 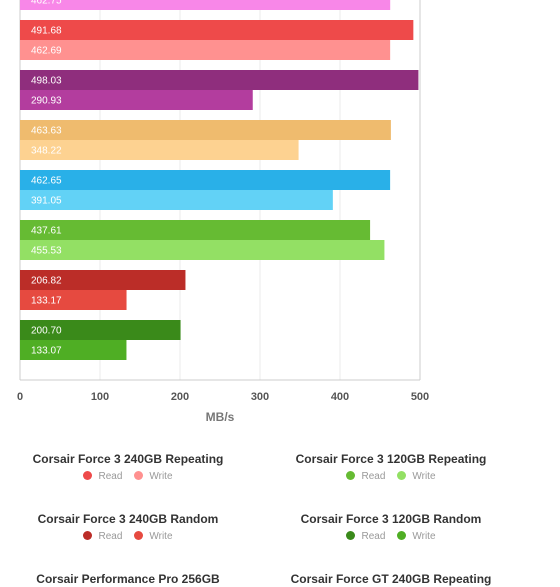 I want to click on legend-group-title: Corsair Force GT 240GB Repeating, so click(x=391, y=579).